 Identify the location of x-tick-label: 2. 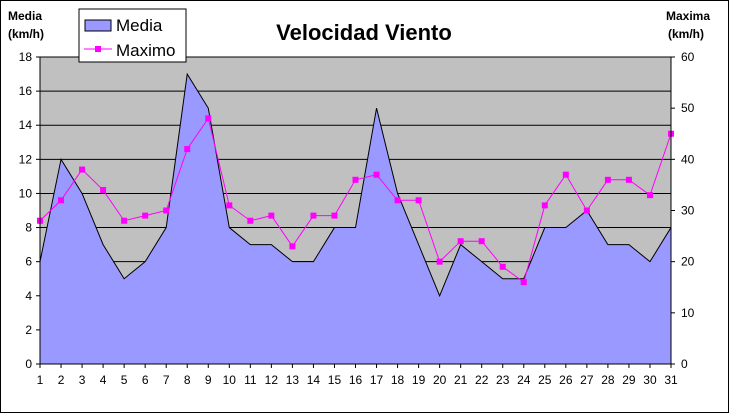
(61, 380).